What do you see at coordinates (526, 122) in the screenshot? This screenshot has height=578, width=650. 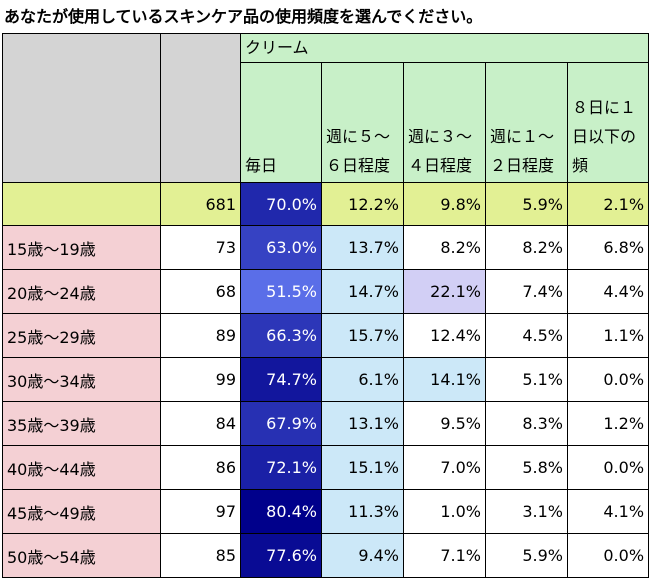 I see `column-header: 週に１～２日程度` at bounding box center [526, 122].